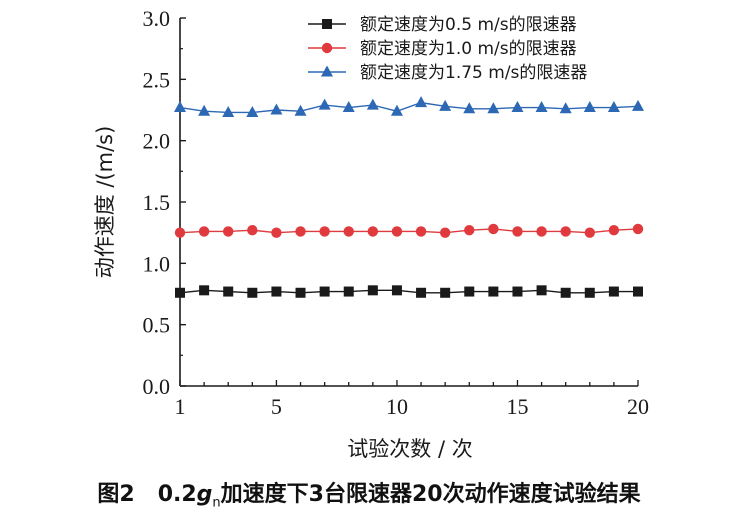  What do you see at coordinates (157, 263) in the screenshot?
I see `y-tick-label: 1.0` at bounding box center [157, 263].